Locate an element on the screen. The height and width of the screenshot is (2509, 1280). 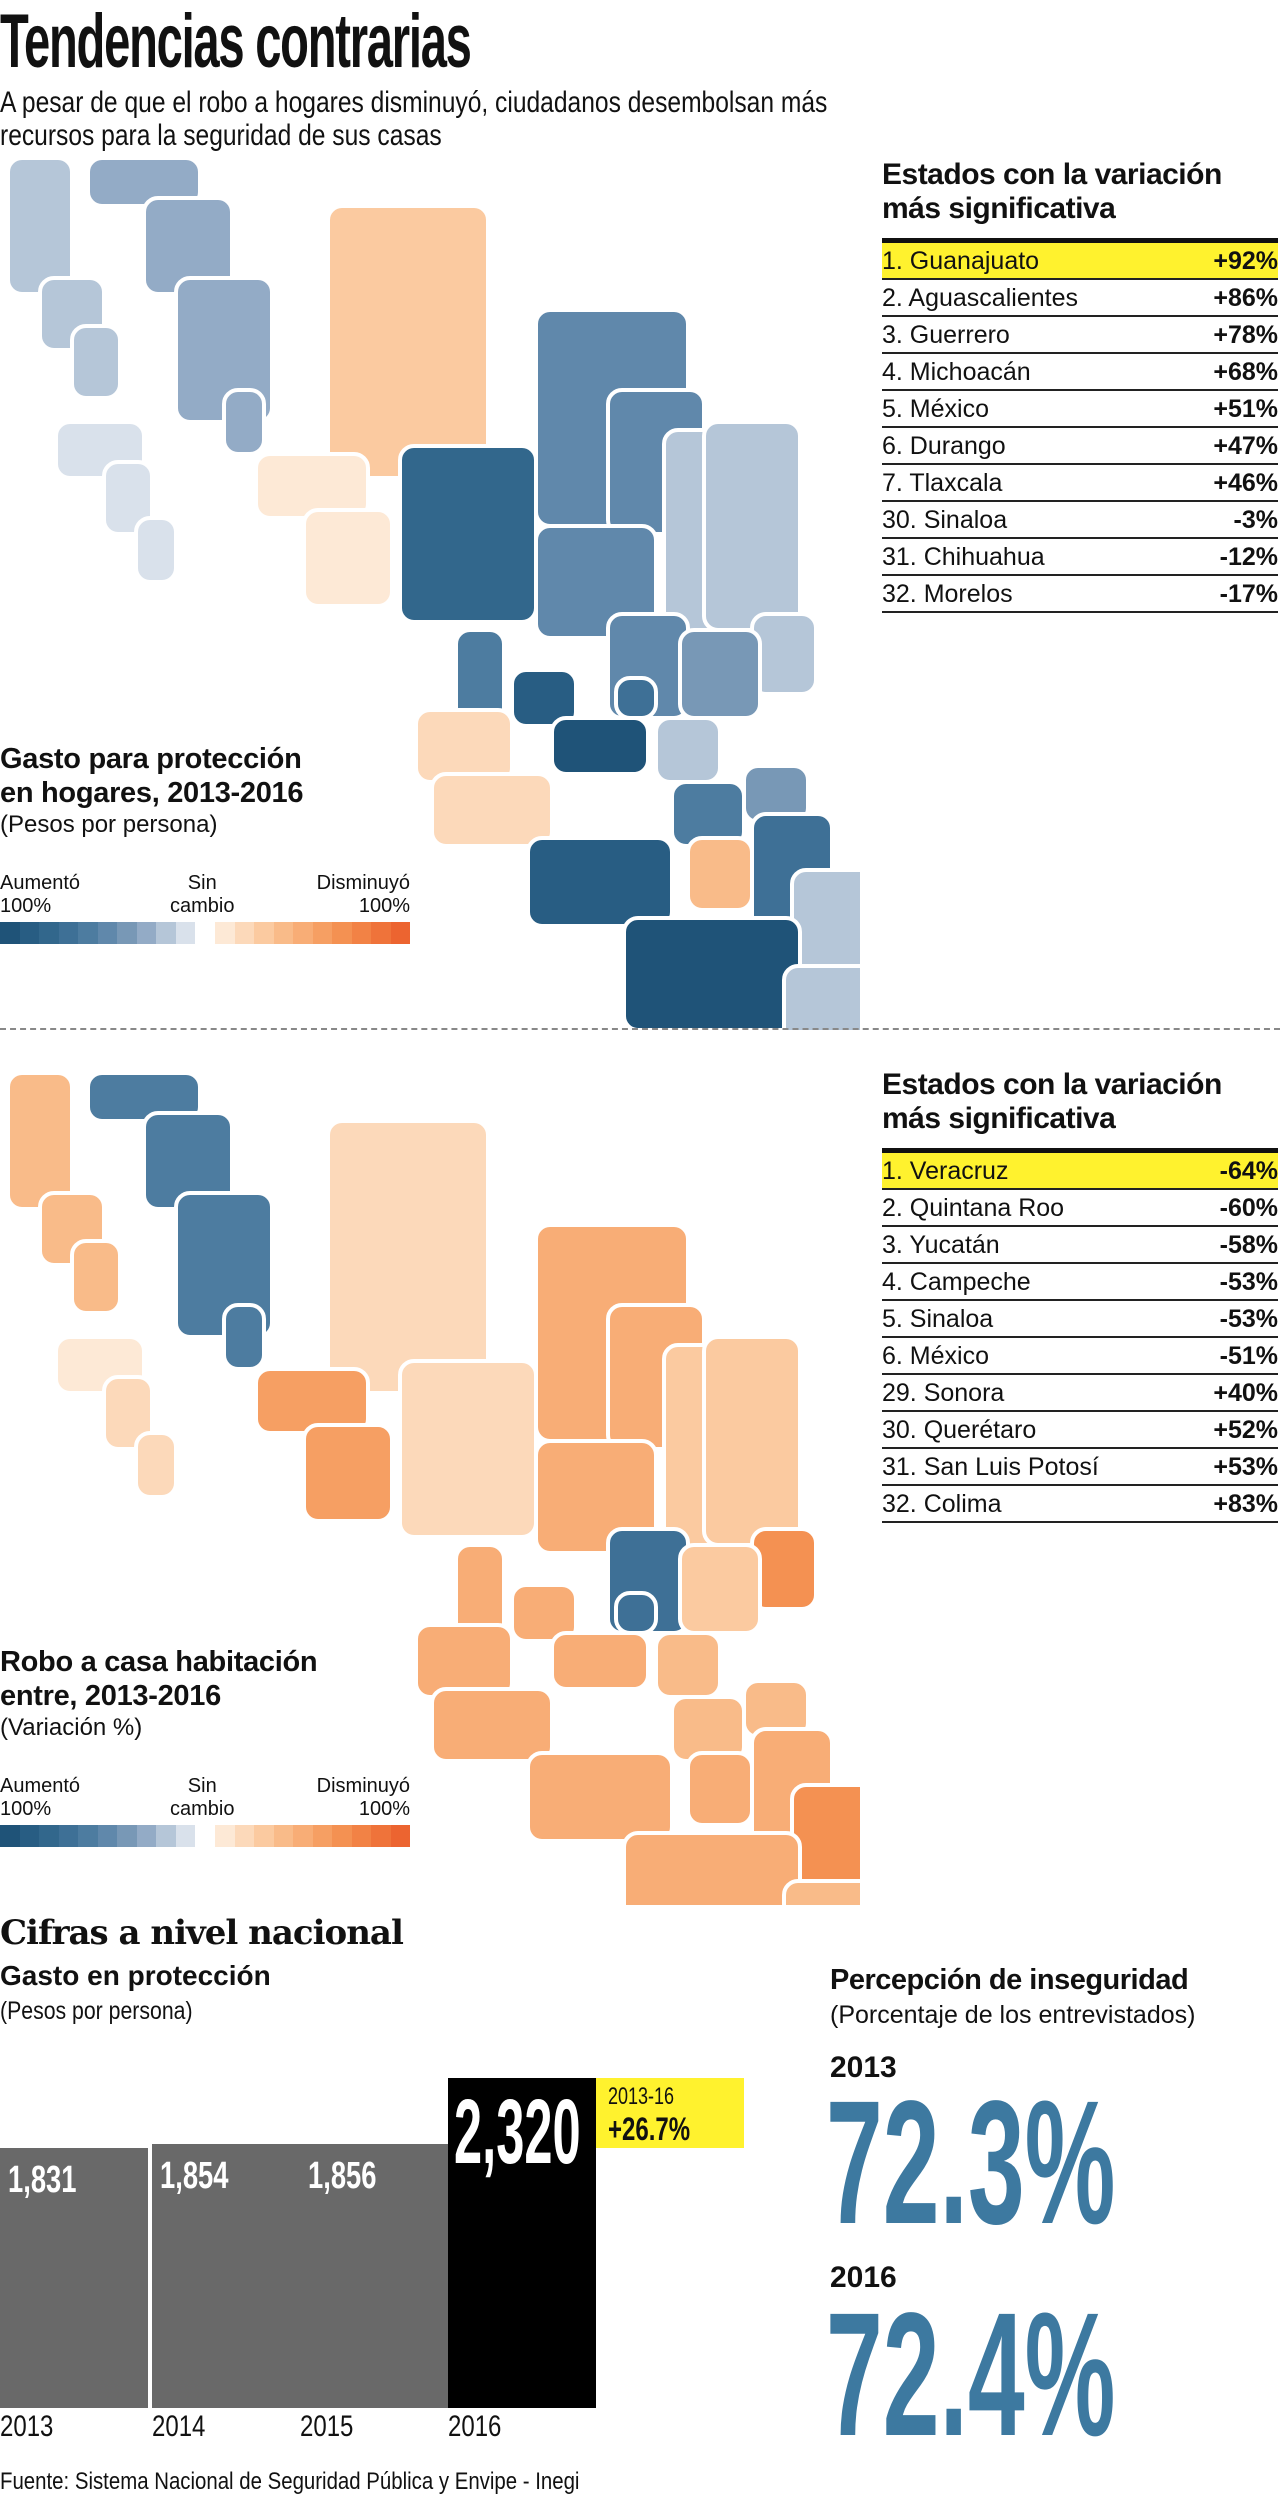
bar-chart-title: Gasto en protección is located at coordinates (135, 1975).